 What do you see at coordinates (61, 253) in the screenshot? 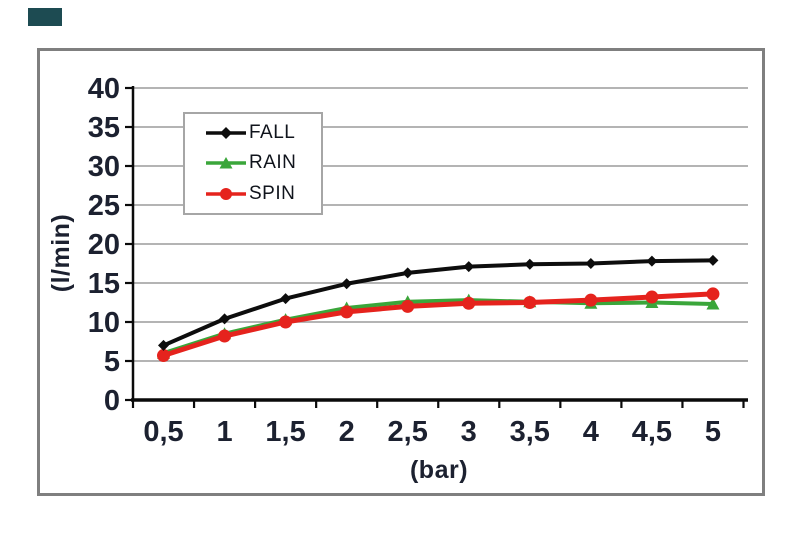
I see `y-axis-title: (l/min)` at bounding box center [61, 253].